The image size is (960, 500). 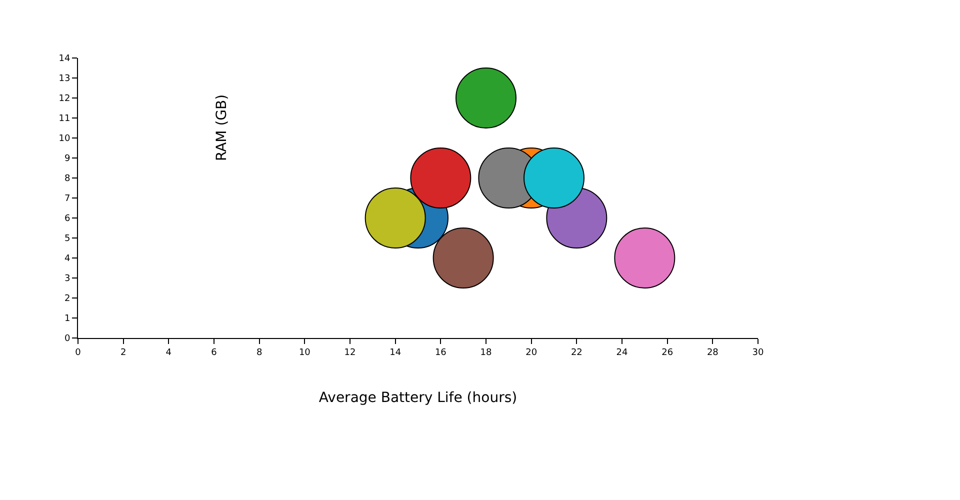 I want to click on y-tick-label: 14, so click(x=64, y=59).